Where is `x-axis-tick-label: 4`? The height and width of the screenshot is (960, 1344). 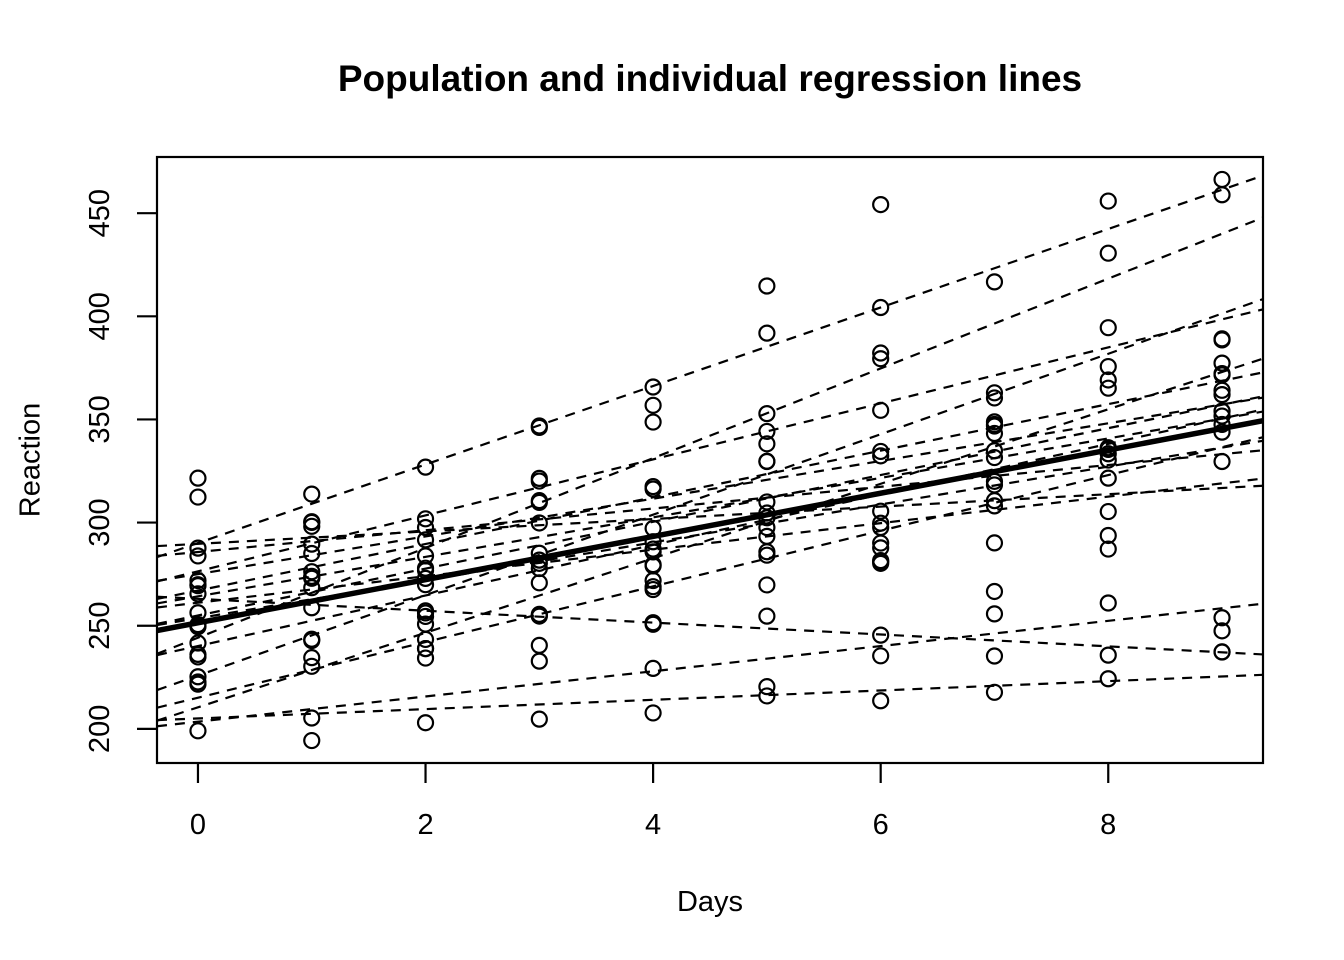 x-axis-tick-label: 4 is located at coordinates (653, 825).